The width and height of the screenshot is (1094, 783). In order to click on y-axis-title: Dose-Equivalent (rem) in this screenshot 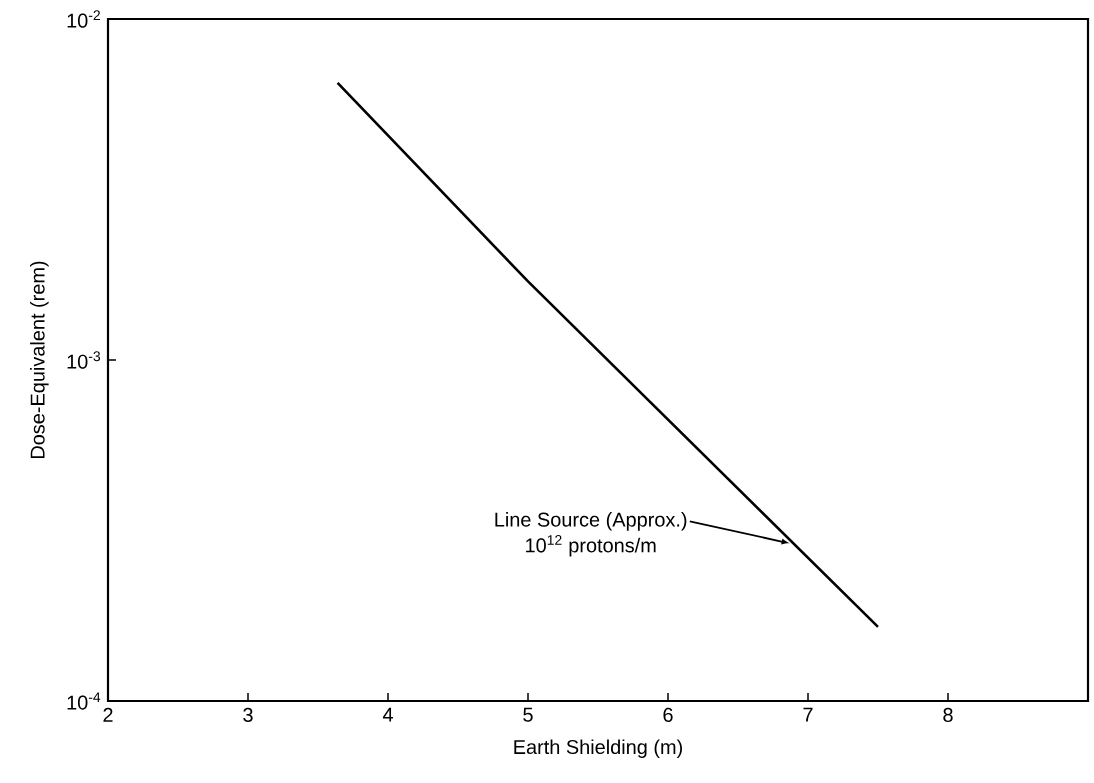, I will do `click(39, 360)`.